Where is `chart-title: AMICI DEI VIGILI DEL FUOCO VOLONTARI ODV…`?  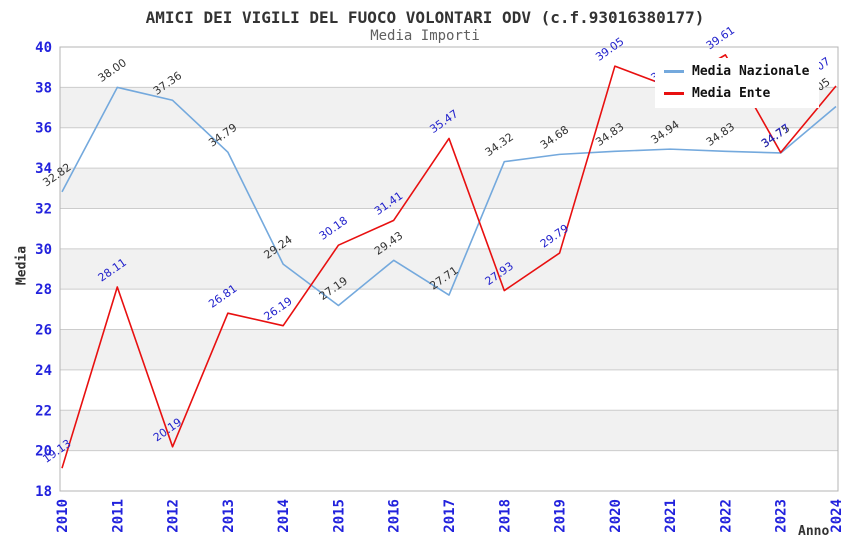 chart-title: AMICI DEI VIGILI DEL FUOCO VOLONTARI ODV… is located at coordinates (425, 17).